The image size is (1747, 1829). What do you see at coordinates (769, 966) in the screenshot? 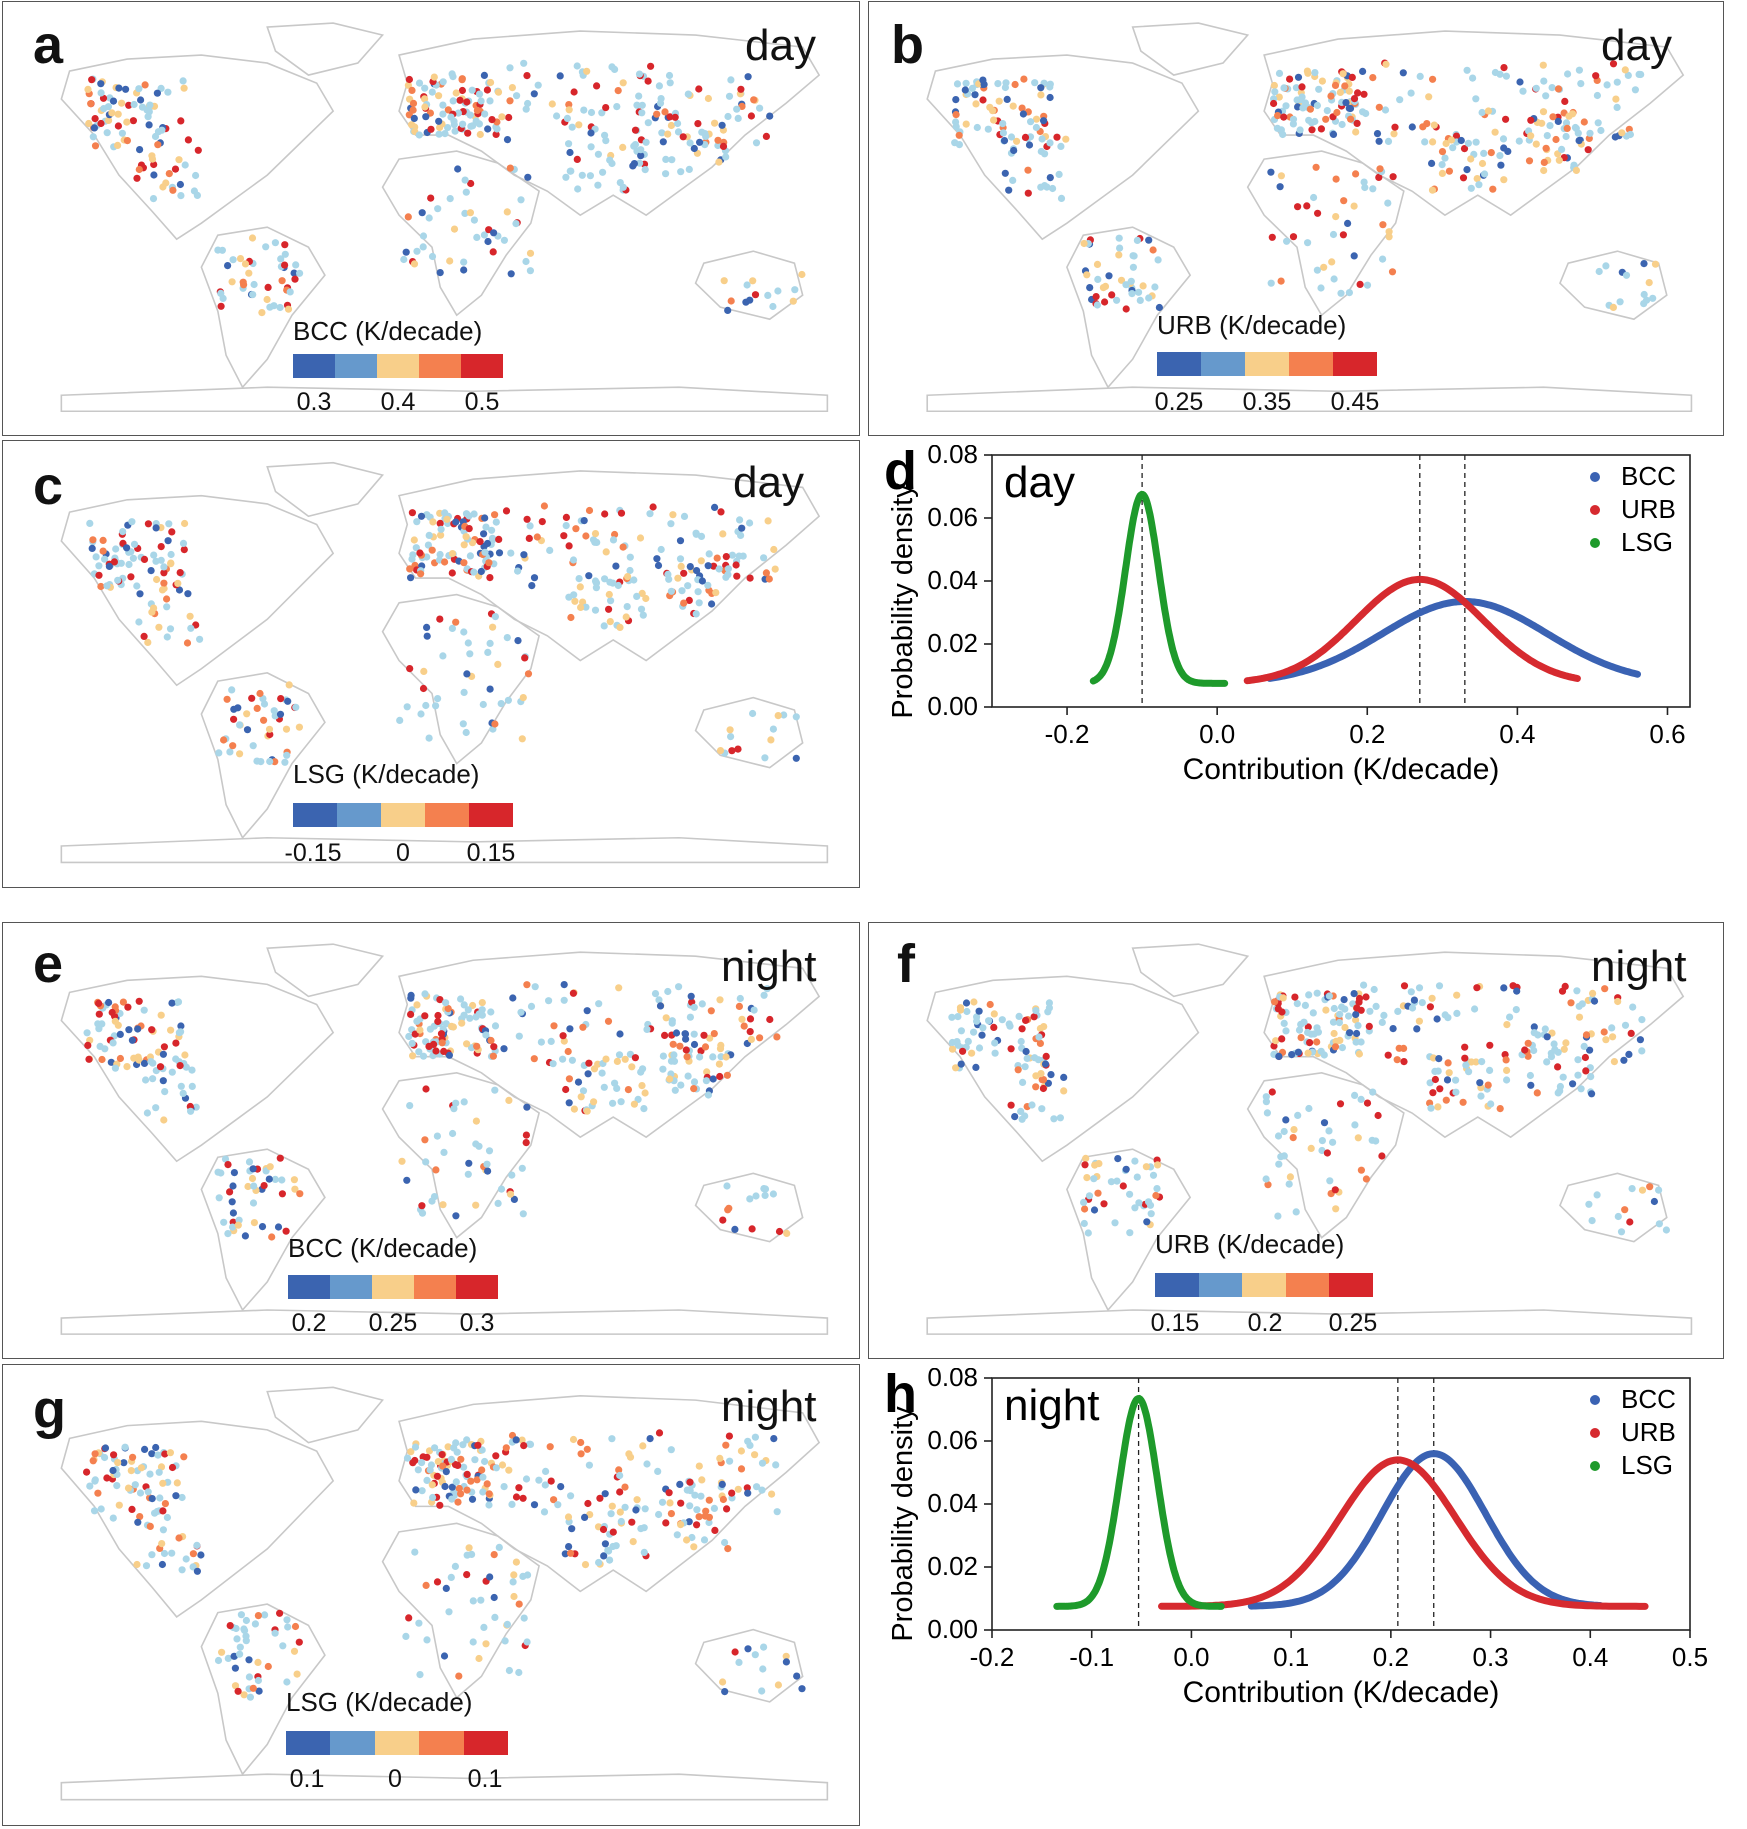
I see `time-label-e: night` at bounding box center [769, 966].